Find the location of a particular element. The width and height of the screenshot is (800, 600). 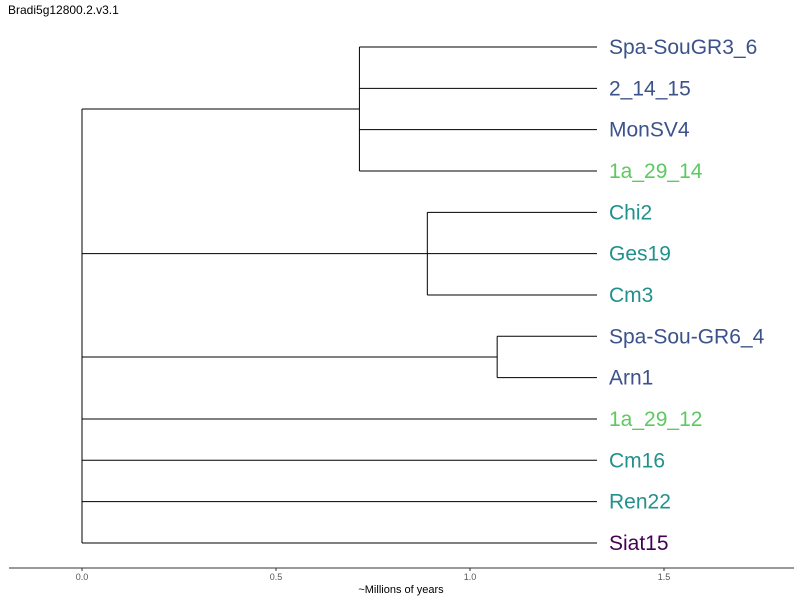

leaf-label: Arn1 is located at coordinates (631, 378).